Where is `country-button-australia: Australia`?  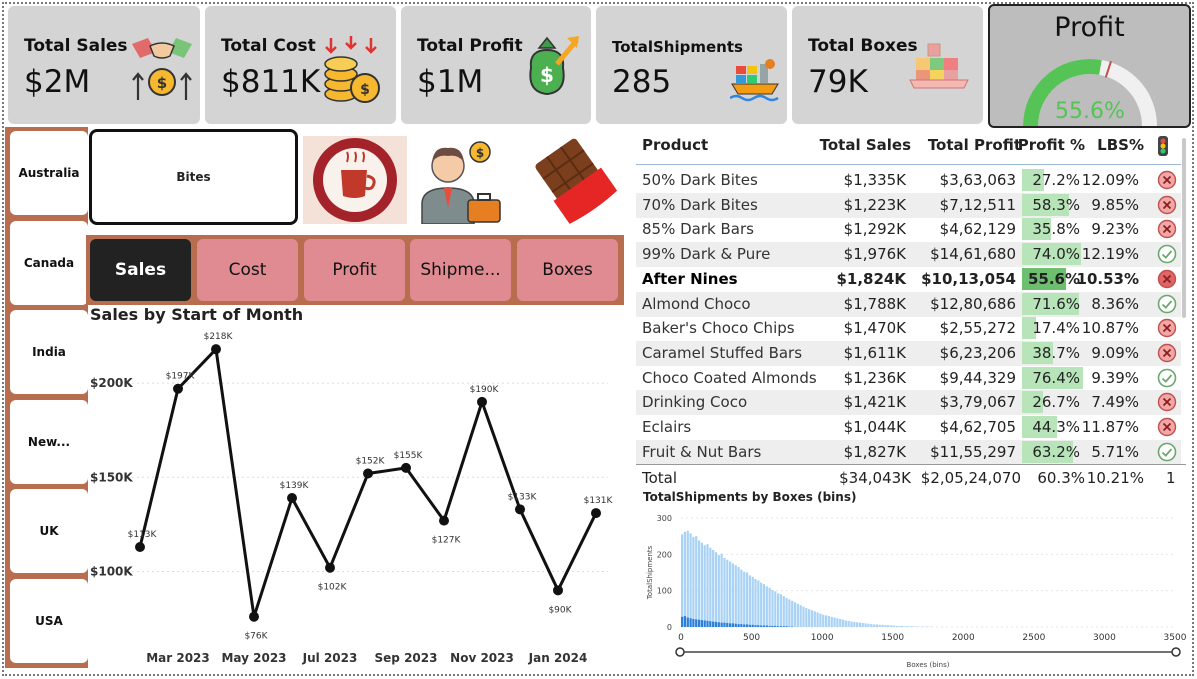
country-button-australia: Australia is located at coordinates (49, 173).